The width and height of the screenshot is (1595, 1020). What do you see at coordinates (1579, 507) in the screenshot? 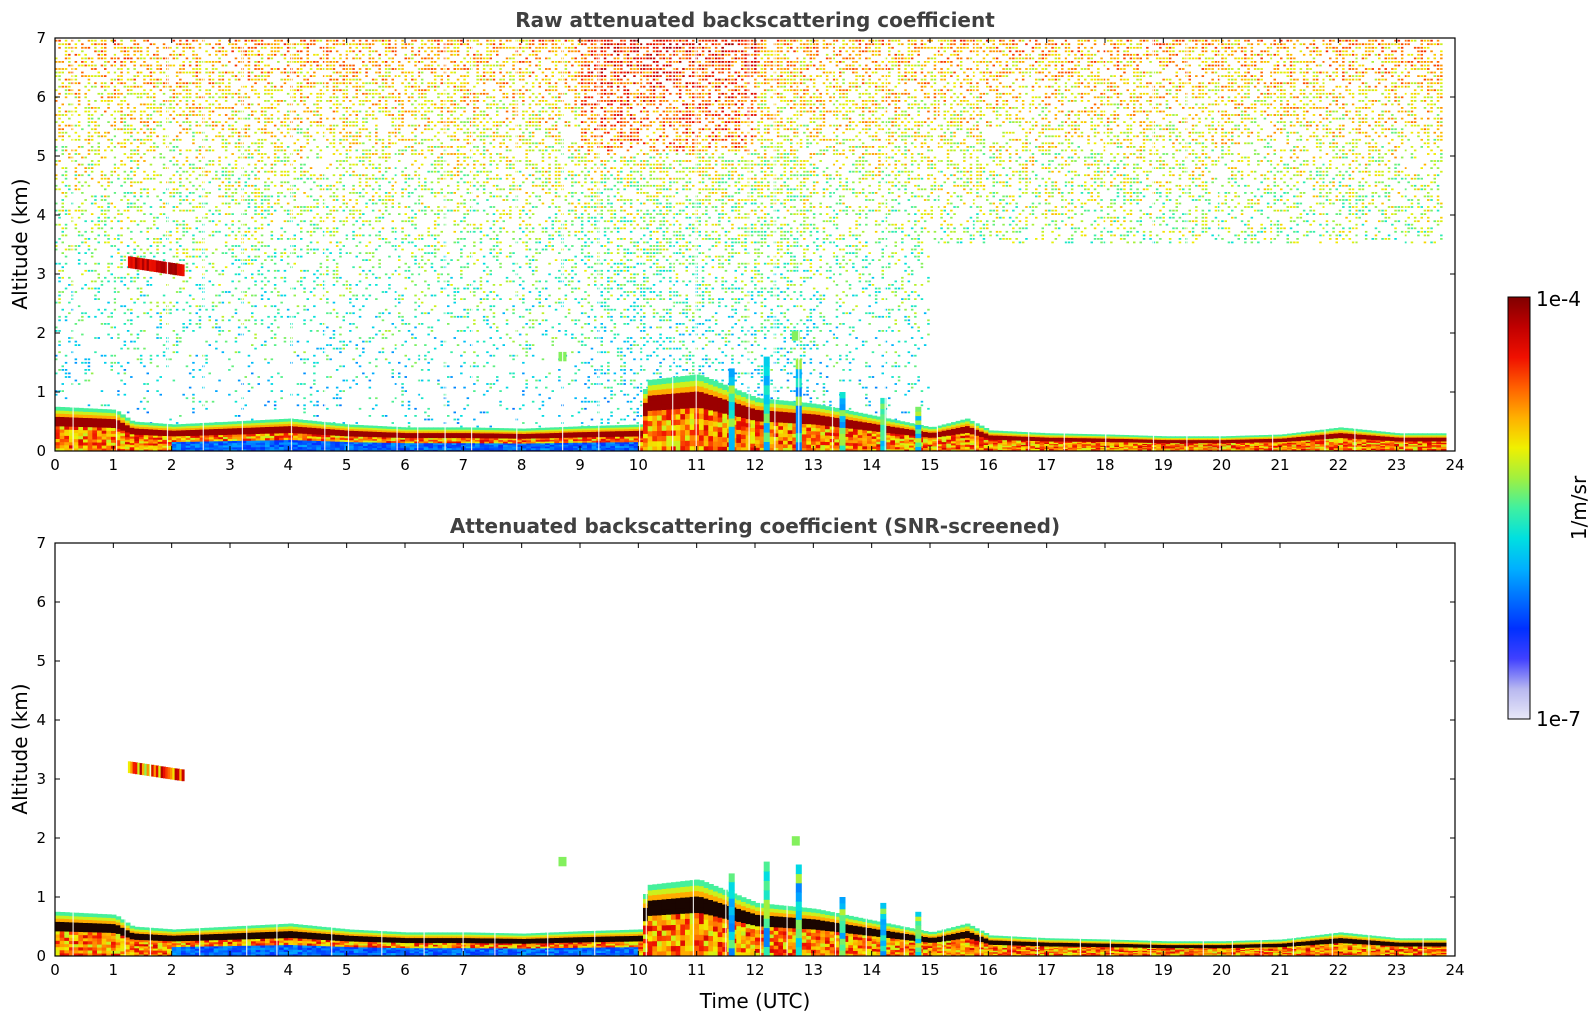
I see `colorbar-units-label: 1/m/sr` at bounding box center [1579, 507].